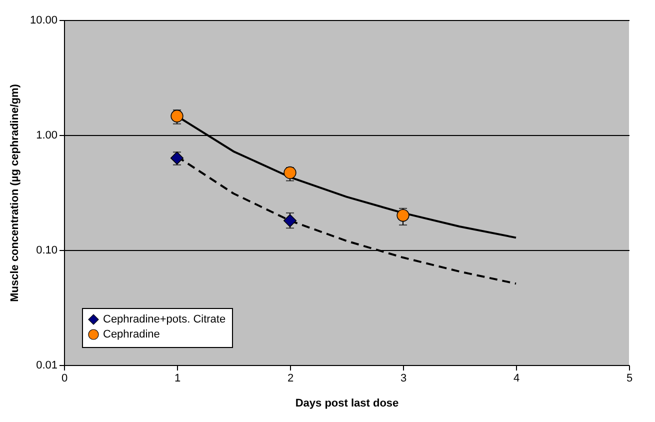  I want to click on y-tick-label: 1.00, so click(47, 136).